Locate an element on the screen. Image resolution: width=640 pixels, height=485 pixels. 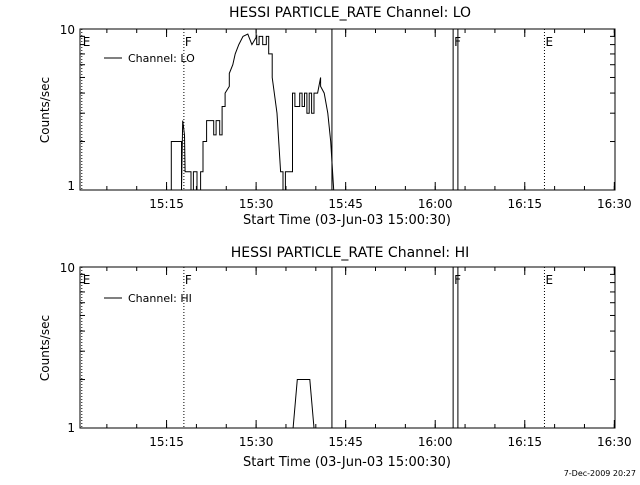
panel-lo-ytick-top: 10 is located at coordinates (67, 30).